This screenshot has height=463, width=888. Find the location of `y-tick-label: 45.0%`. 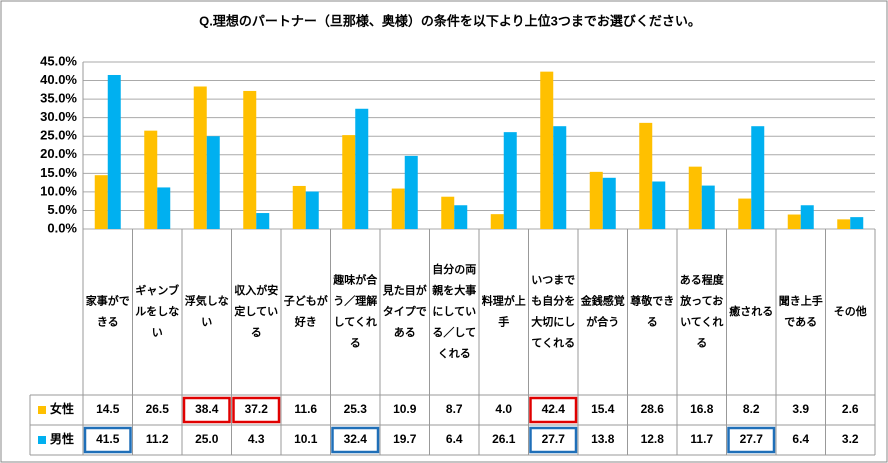

y-tick-label: 45.0% is located at coordinates (58, 60).